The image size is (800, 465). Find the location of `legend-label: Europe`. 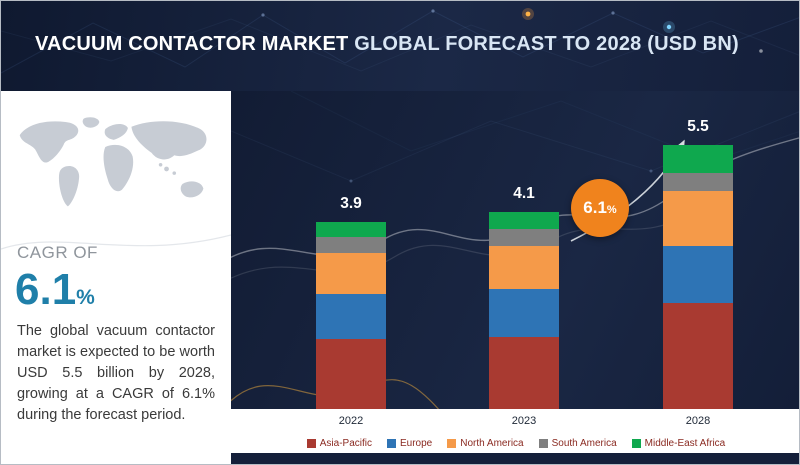

legend-label: Europe is located at coordinates (416, 443).